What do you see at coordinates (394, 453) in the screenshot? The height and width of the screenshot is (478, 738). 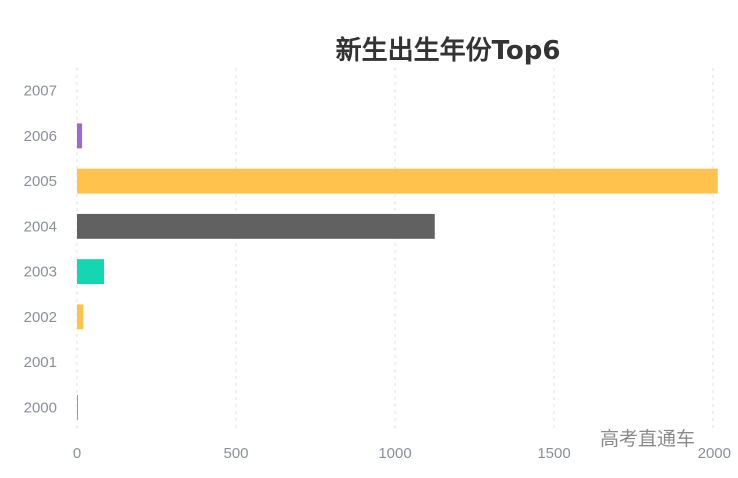 I see `x-tick-label-1000: 1000` at bounding box center [394, 453].